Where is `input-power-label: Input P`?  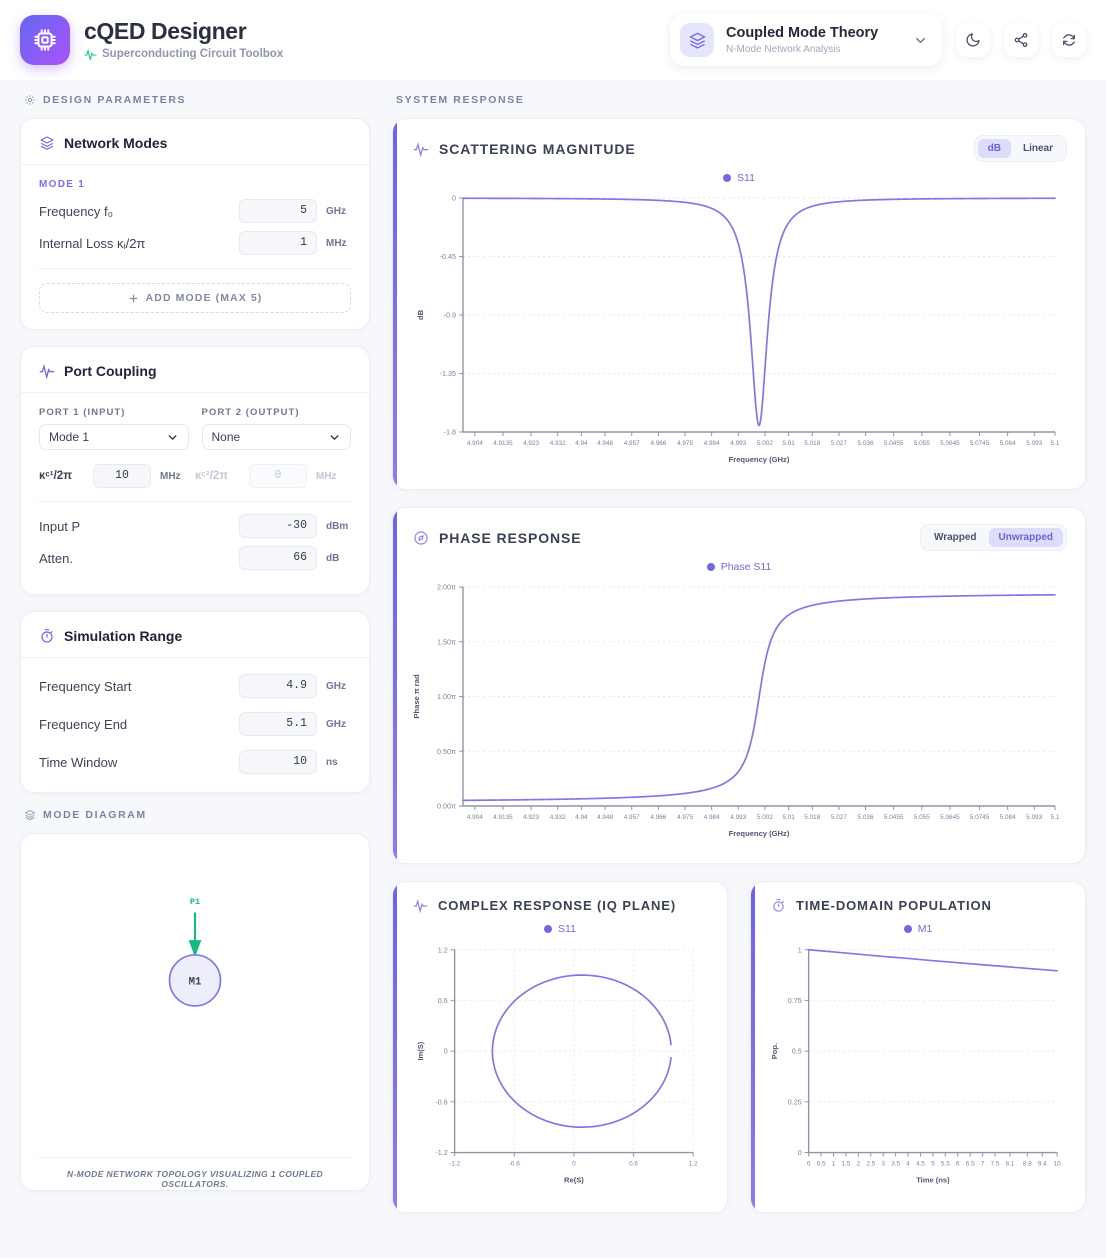
input-power-label: Input P is located at coordinates (60, 526).